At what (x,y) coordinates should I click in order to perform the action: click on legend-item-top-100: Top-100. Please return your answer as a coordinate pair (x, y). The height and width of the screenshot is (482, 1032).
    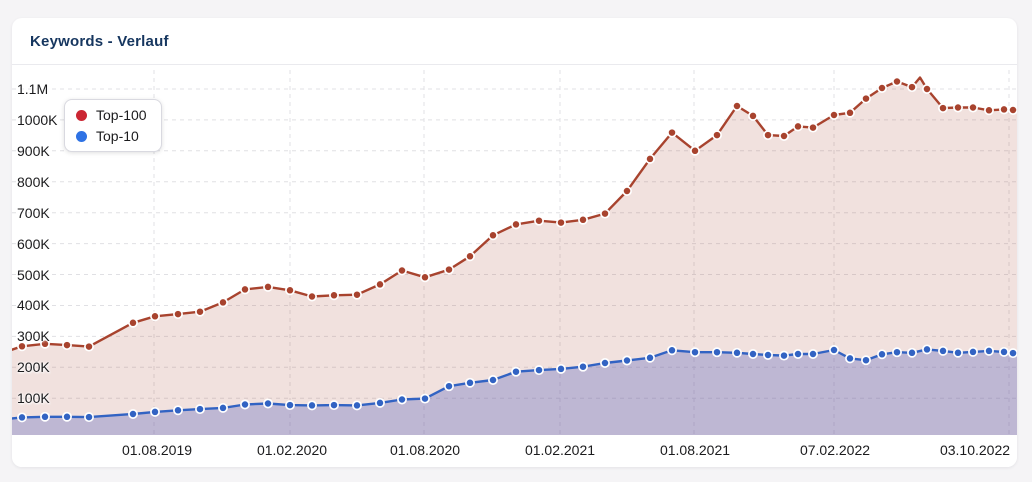
    Looking at the image, I should click on (111, 115).